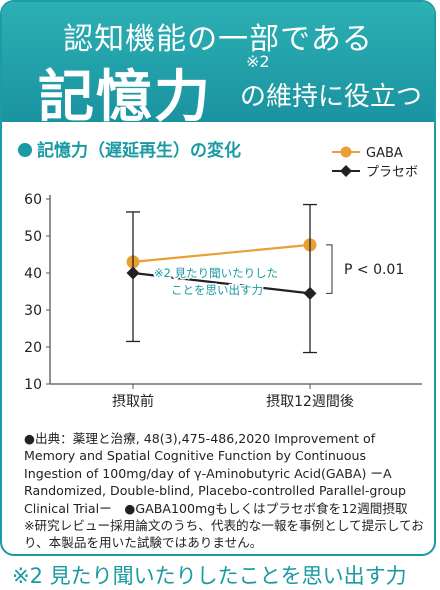 This screenshot has width=440, height=590. Describe the element at coordinates (392, 172) in the screenshot. I see `legend-label: プラセボ` at that location.